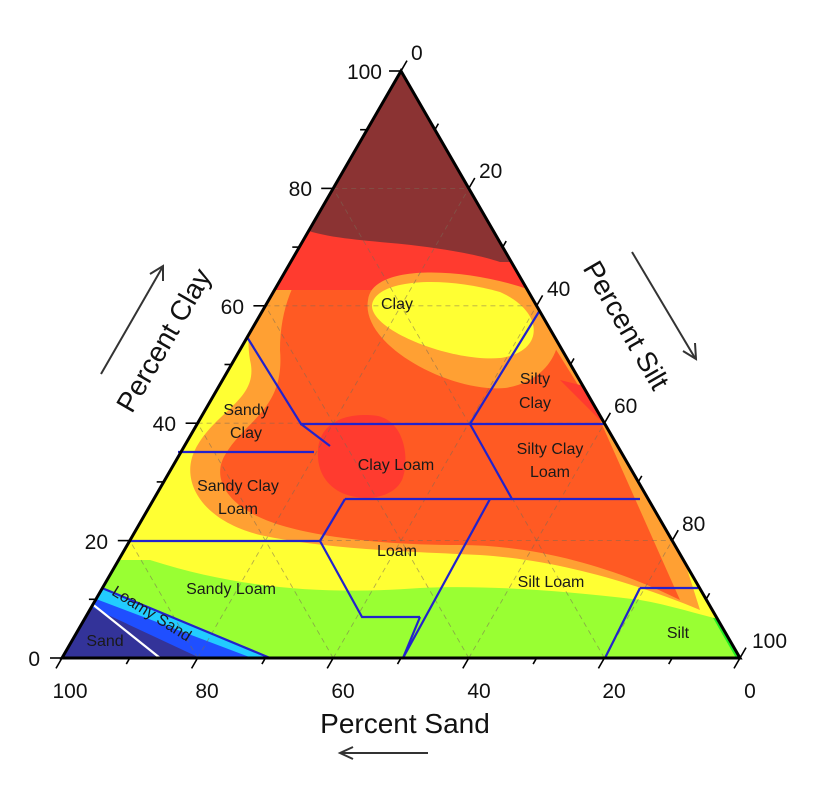 The width and height of the screenshot is (820, 802). Describe the element at coordinates (396, 465) in the screenshot. I see `region-label-clay-loam: Clay Loam` at that location.